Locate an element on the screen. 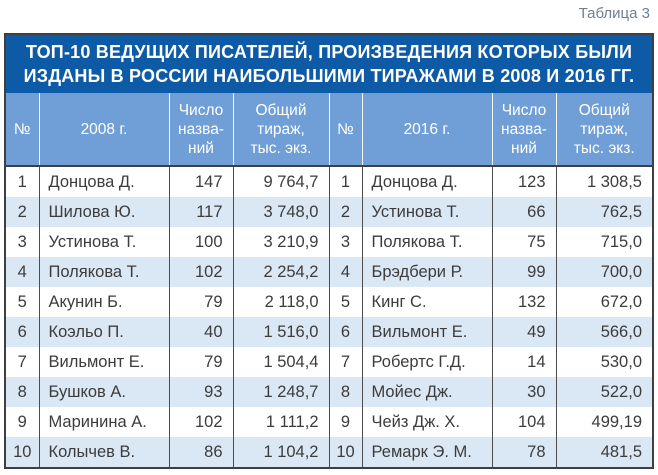 This screenshot has width=658, height=475. rank-cell-2016: 8 is located at coordinates (345, 392).